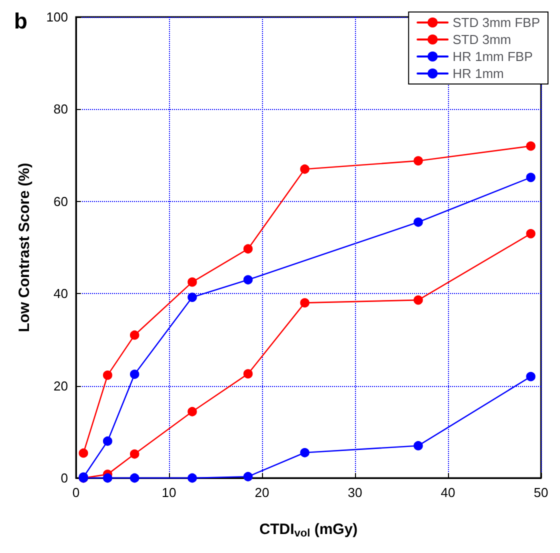 The height and width of the screenshot is (553, 560). Describe the element at coordinates (64, 478) in the screenshot. I see `y-tick-label: 0` at that location.